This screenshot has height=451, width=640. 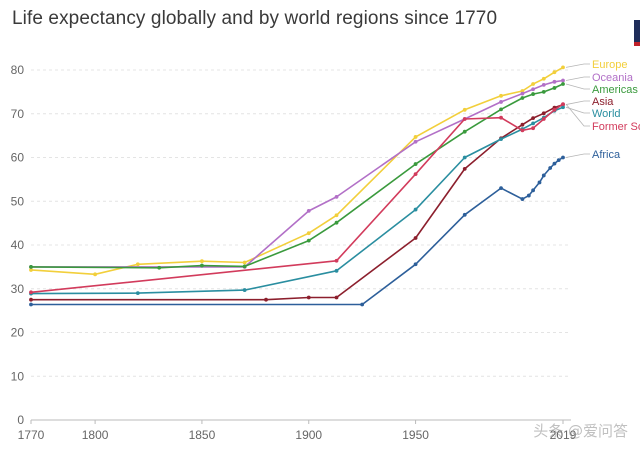 I want to click on legend-label-former-soviet-union: Former So, so click(x=616, y=127).